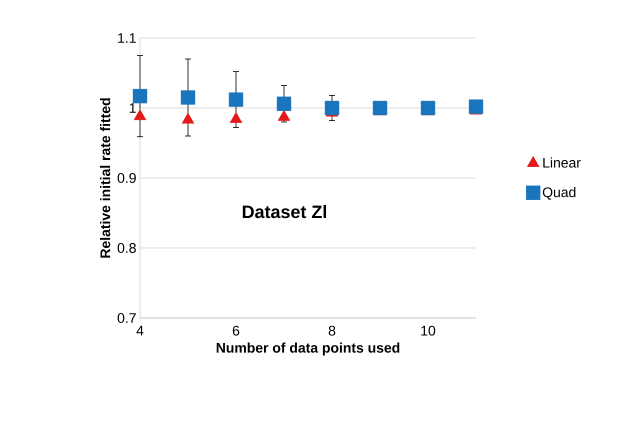 Image resolution: width=642 pixels, height=436 pixels. Describe the element at coordinates (133, 108) in the screenshot. I see `y-tick-label: 1` at that location.